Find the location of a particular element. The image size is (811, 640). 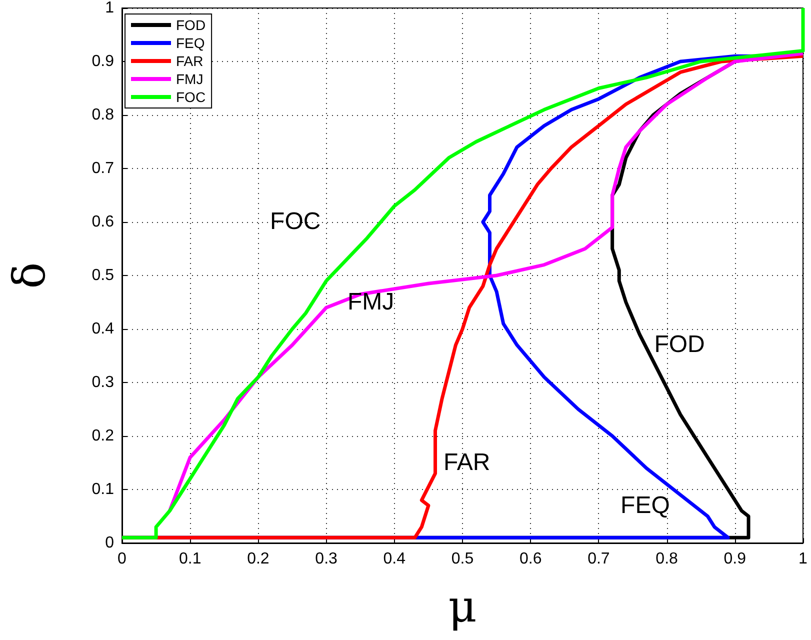

x-tick-label: 0.5 is located at coordinates (462, 559).